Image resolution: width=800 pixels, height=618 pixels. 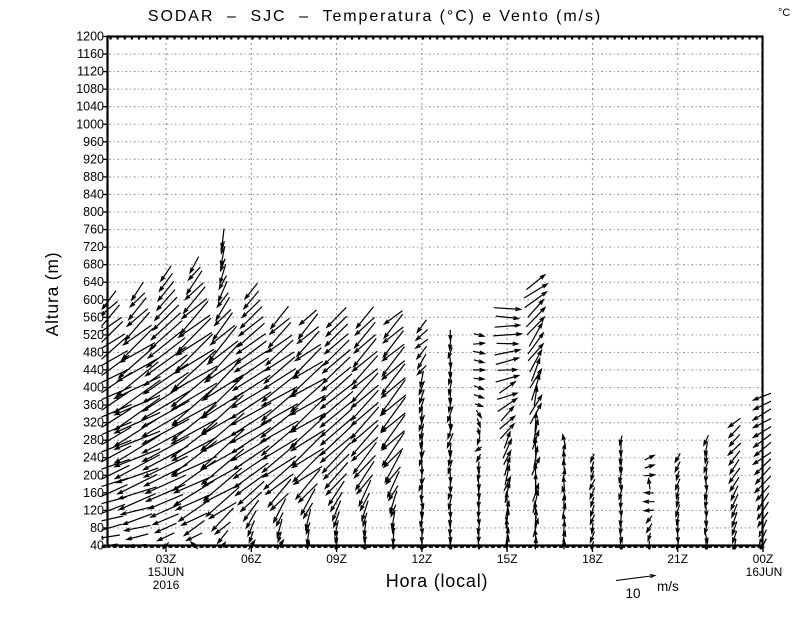 What do you see at coordinates (93, 230) in the screenshot?
I see `svg-text: 760` at bounding box center [93, 230].